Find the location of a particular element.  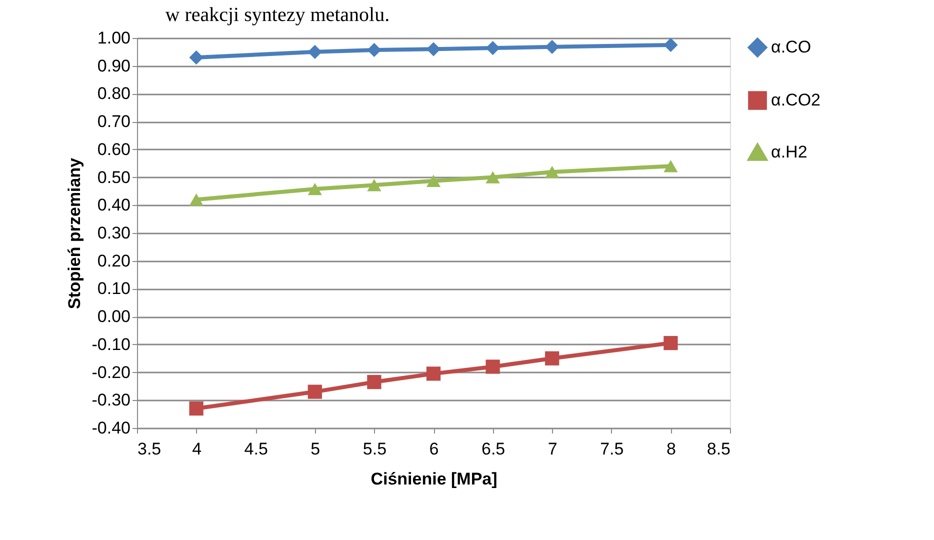

x-tick-label: 7 is located at coordinates (553, 449).